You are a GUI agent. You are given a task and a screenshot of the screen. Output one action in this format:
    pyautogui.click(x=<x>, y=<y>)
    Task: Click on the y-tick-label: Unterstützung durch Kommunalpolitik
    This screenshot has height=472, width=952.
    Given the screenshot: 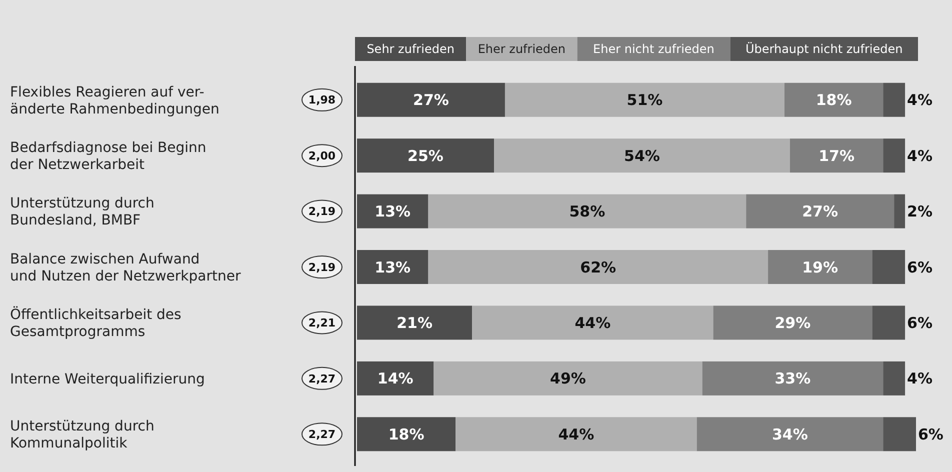 What is the action you would take?
    pyautogui.click(x=82, y=435)
    